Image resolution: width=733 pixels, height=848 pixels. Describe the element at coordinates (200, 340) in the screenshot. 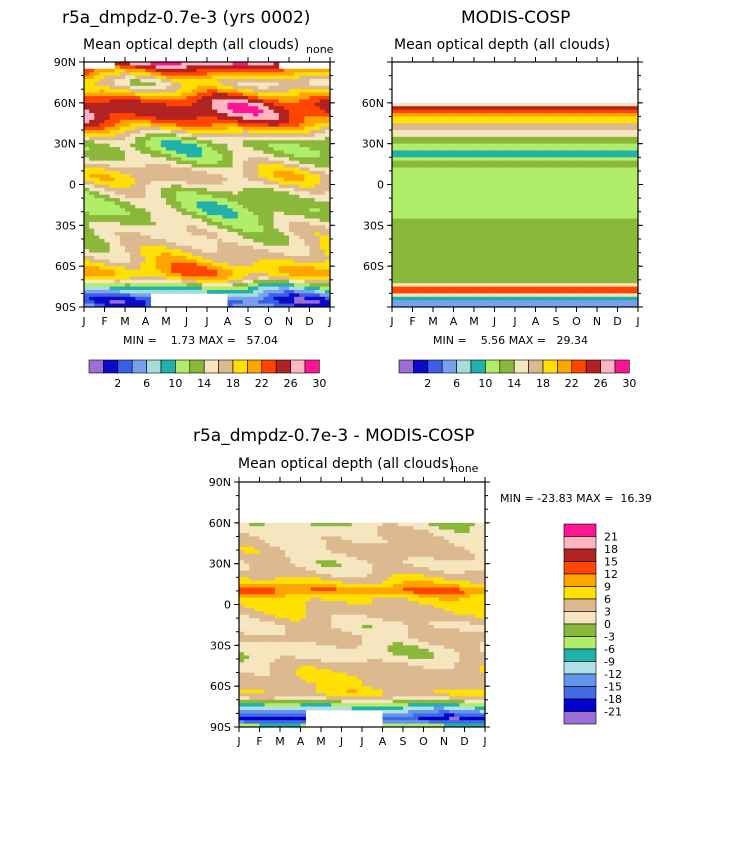

I see `minmax-model: MIN = 1.73 MAX = 57.04` at that location.